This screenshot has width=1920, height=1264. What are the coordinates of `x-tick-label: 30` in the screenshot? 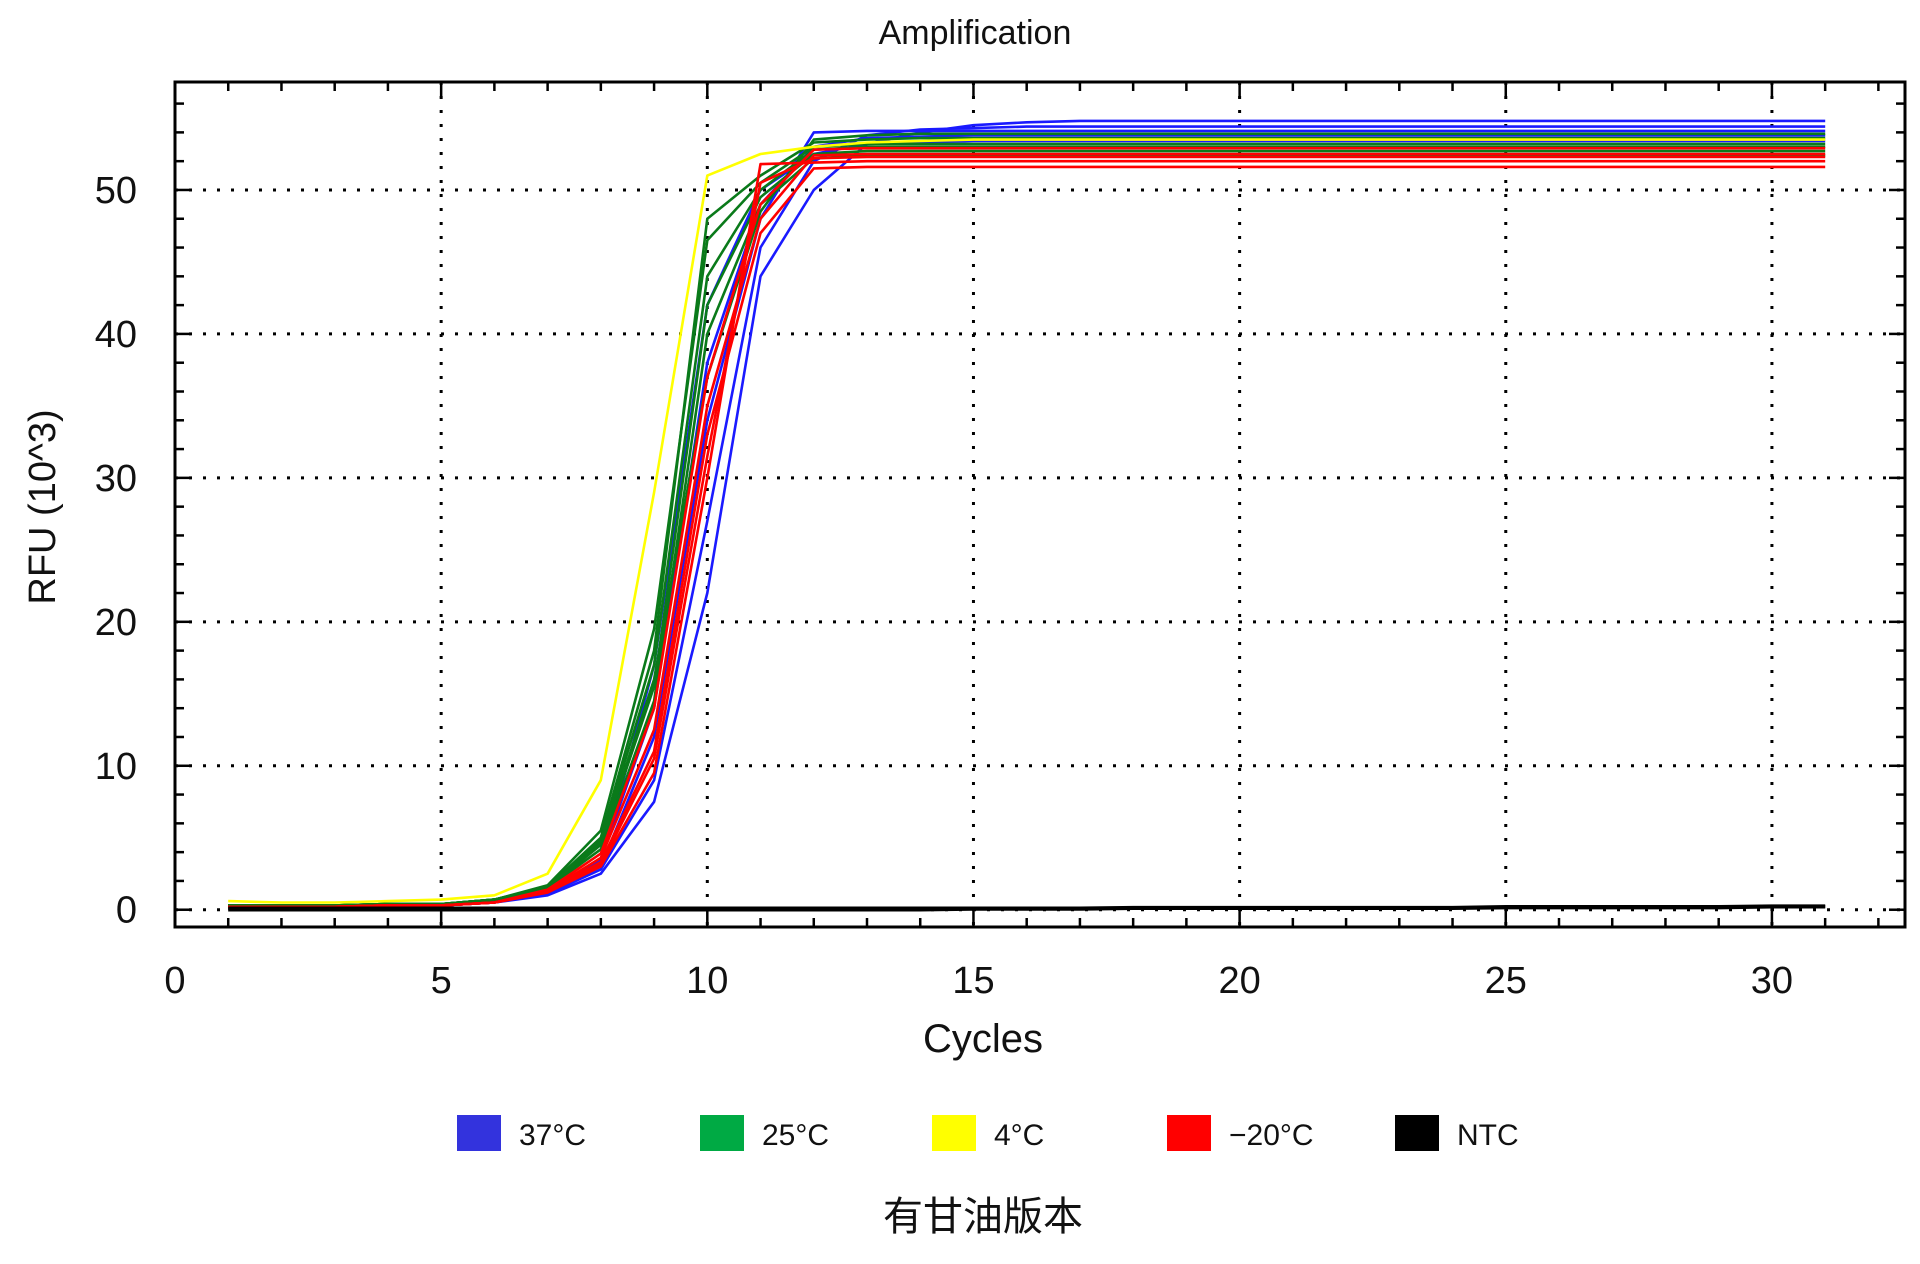 It's located at (1772, 981).